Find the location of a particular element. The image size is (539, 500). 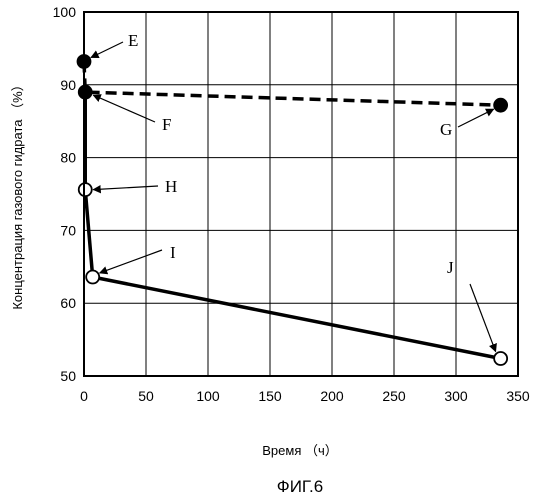

y-tick-label: 50 is located at coordinates (68, 376).